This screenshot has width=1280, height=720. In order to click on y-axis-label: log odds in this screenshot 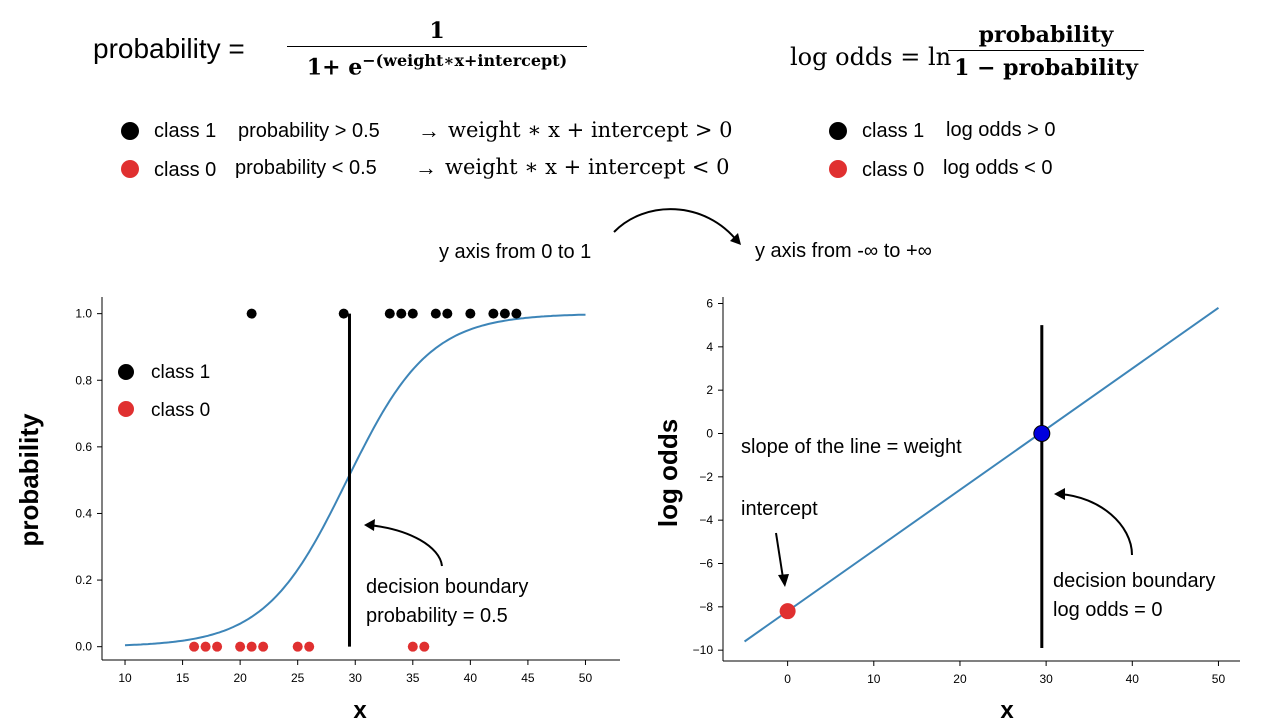, I will do `click(668, 473)`.